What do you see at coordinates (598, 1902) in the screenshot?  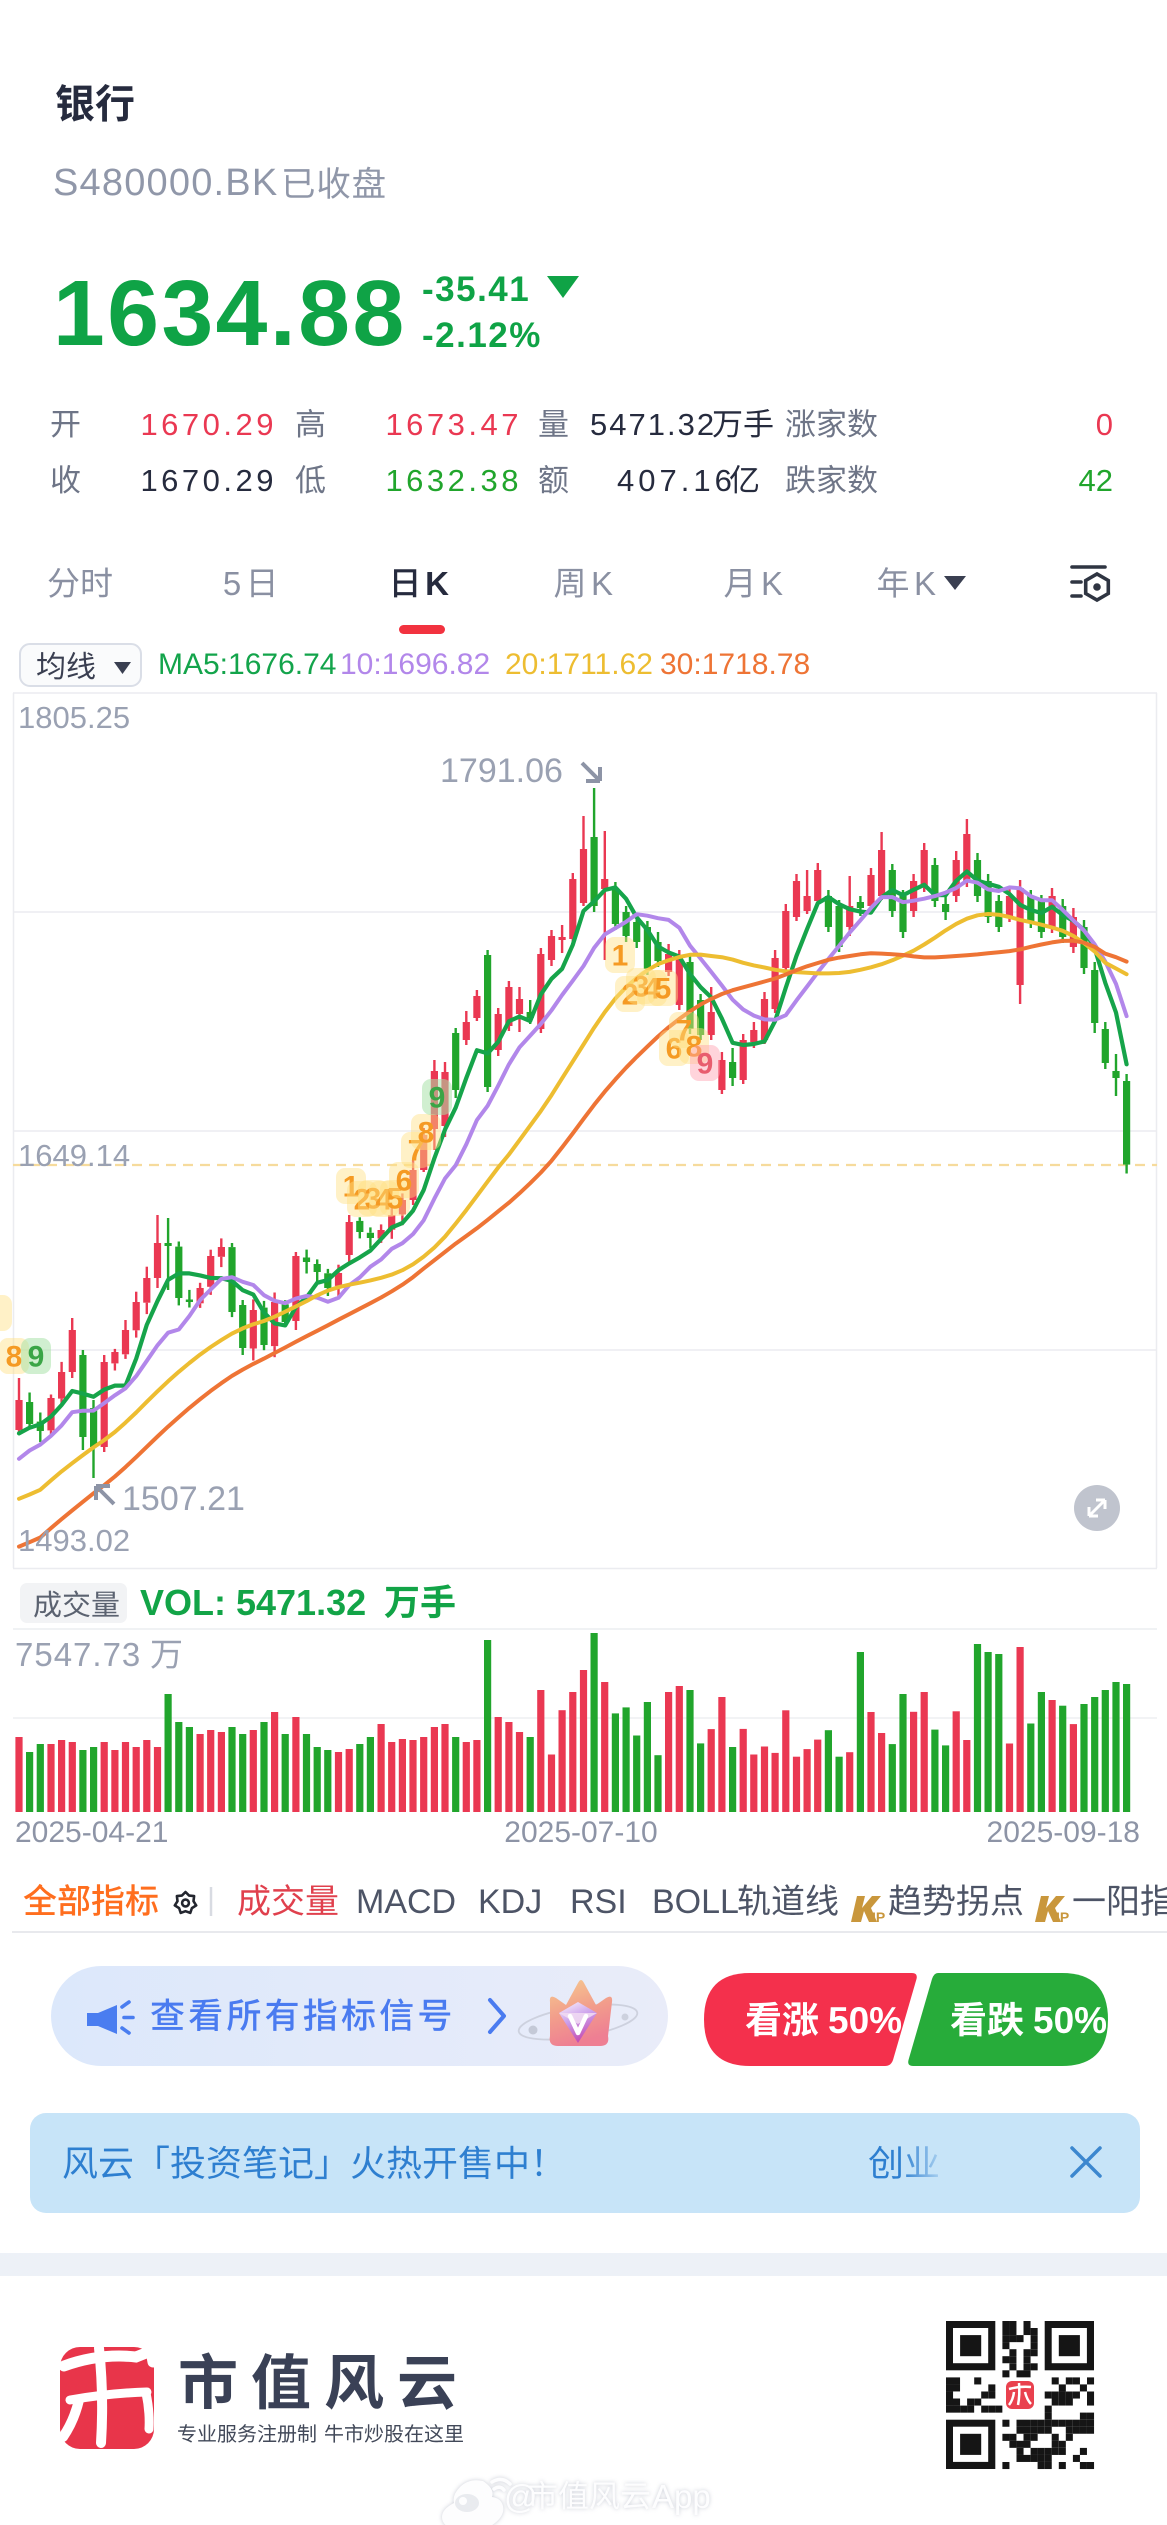 I see `svg-text: RSI` at bounding box center [598, 1902].